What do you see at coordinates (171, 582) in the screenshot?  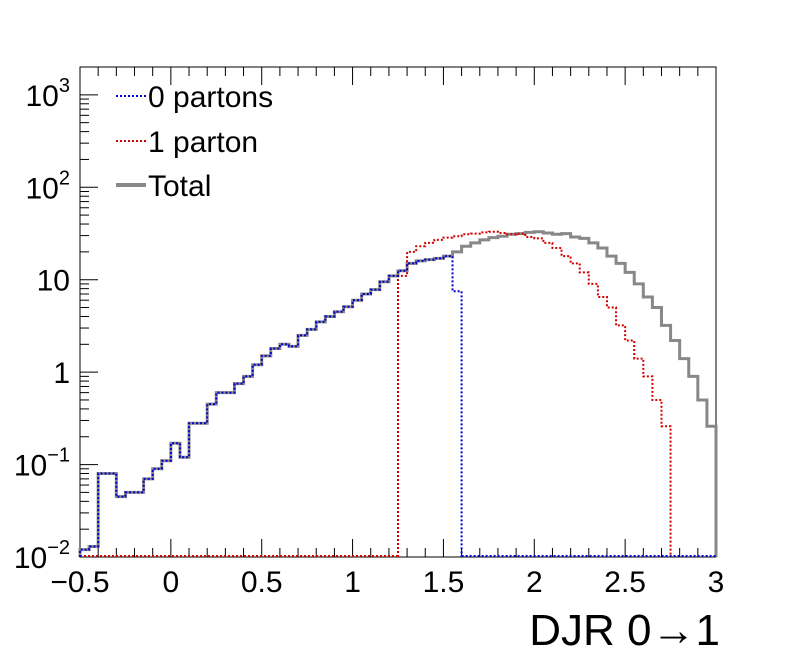 I see `x-tick-label: 0` at bounding box center [171, 582].